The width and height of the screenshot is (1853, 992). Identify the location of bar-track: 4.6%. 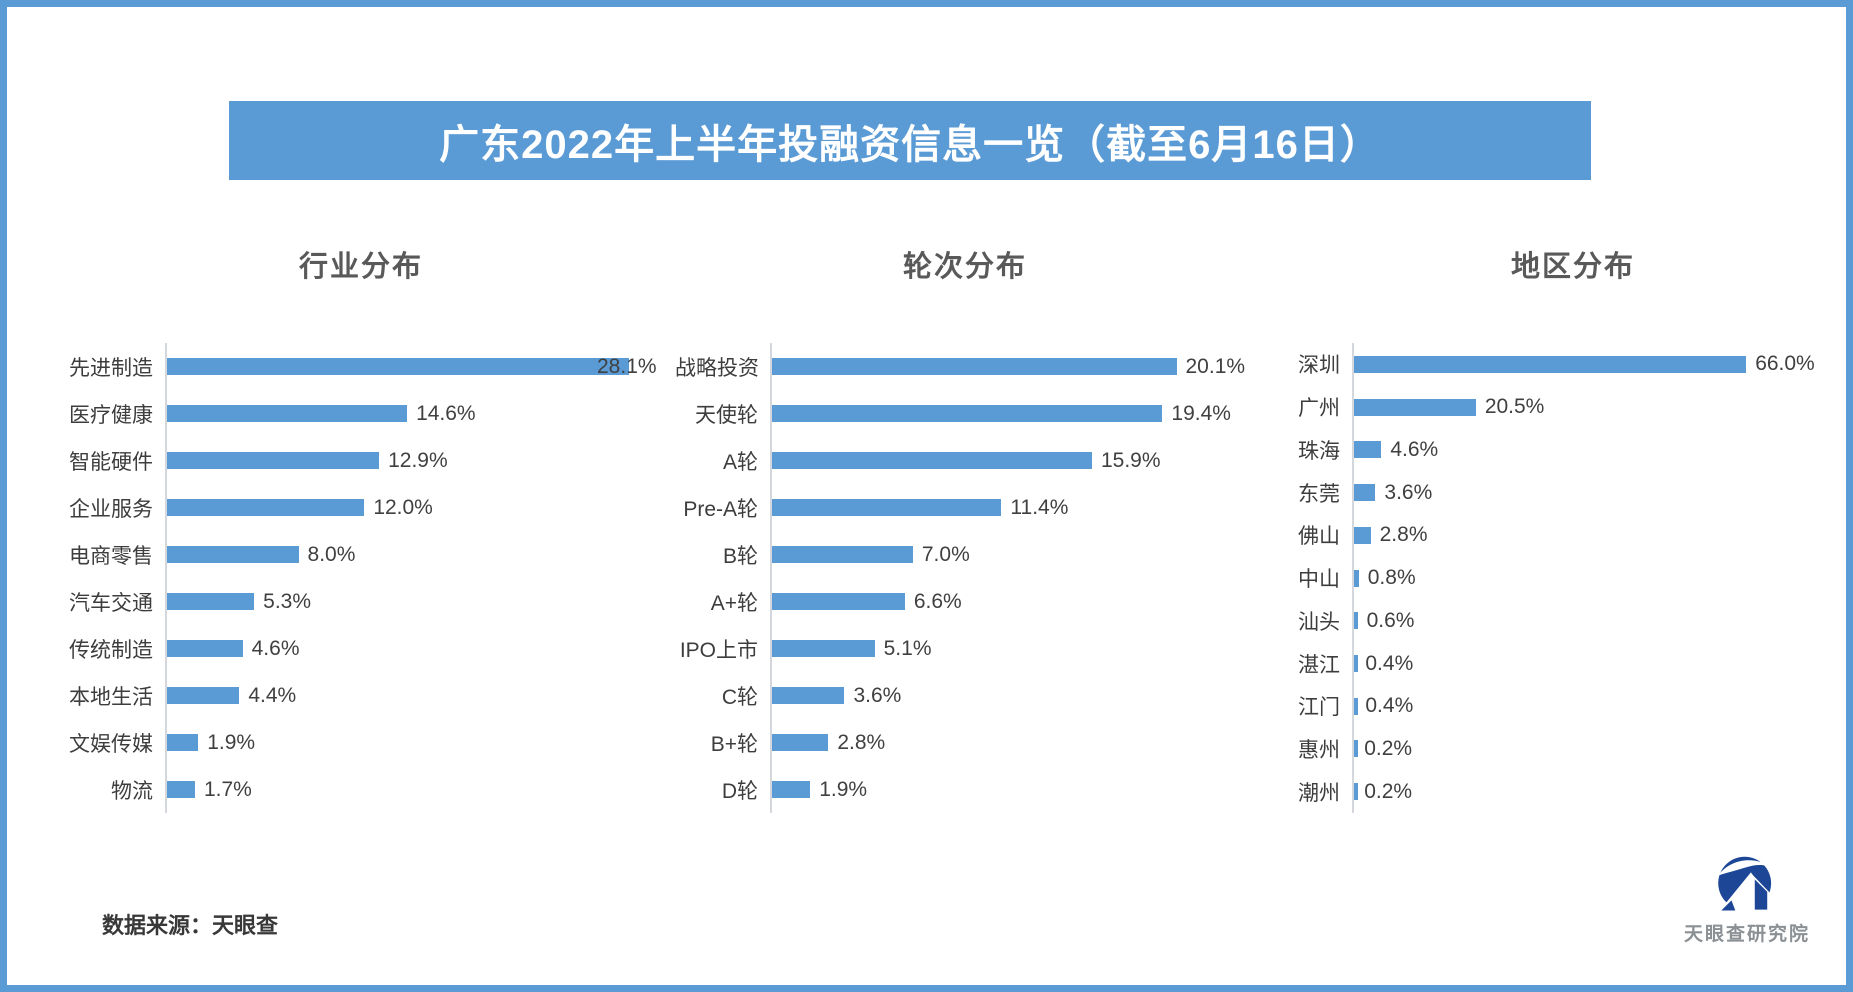
(411, 648).